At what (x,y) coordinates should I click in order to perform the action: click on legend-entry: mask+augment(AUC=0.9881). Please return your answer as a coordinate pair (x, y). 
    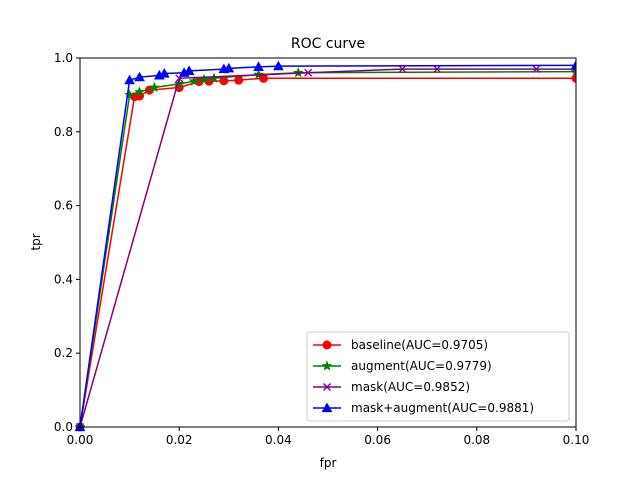
    Looking at the image, I should click on (423, 408).